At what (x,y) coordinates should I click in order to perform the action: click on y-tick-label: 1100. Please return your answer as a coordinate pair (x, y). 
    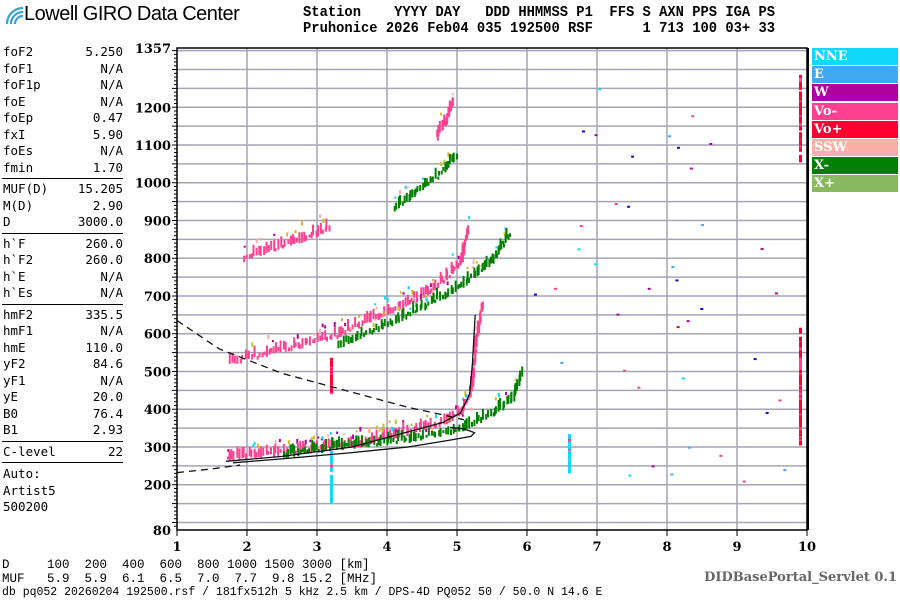
    Looking at the image, I should click on (153, 146).